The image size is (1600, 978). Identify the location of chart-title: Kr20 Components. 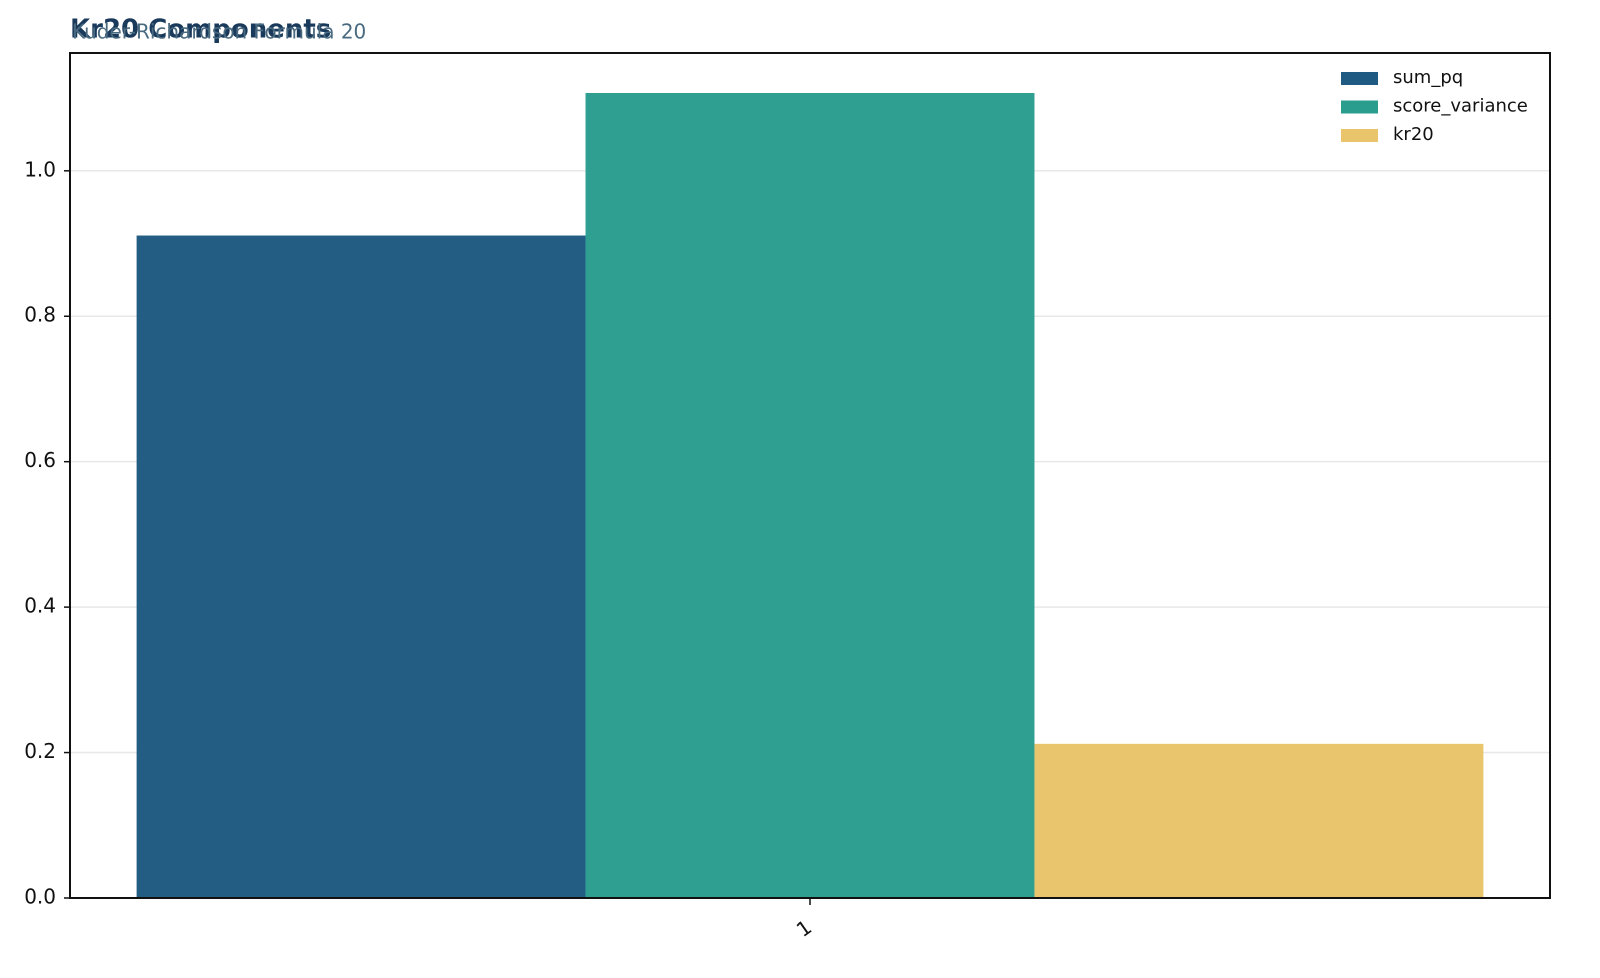
(200, 30).